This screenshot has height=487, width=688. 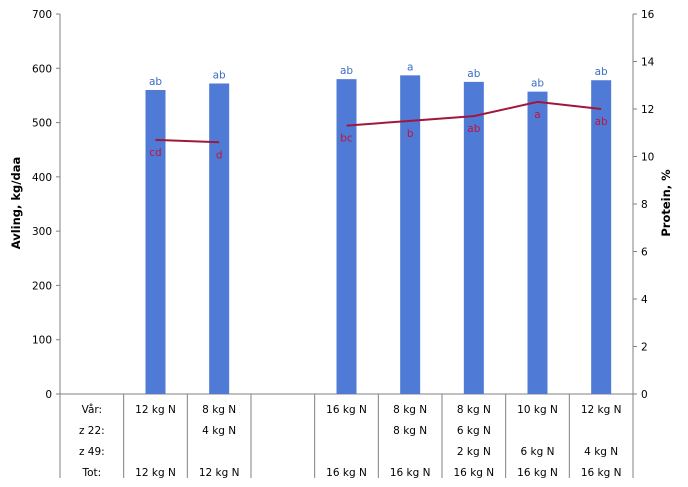 What do you see at coordinates (92, 431) in the screenshot?
I see `table-row-label: z 22:` at bounding box center [92, 431].